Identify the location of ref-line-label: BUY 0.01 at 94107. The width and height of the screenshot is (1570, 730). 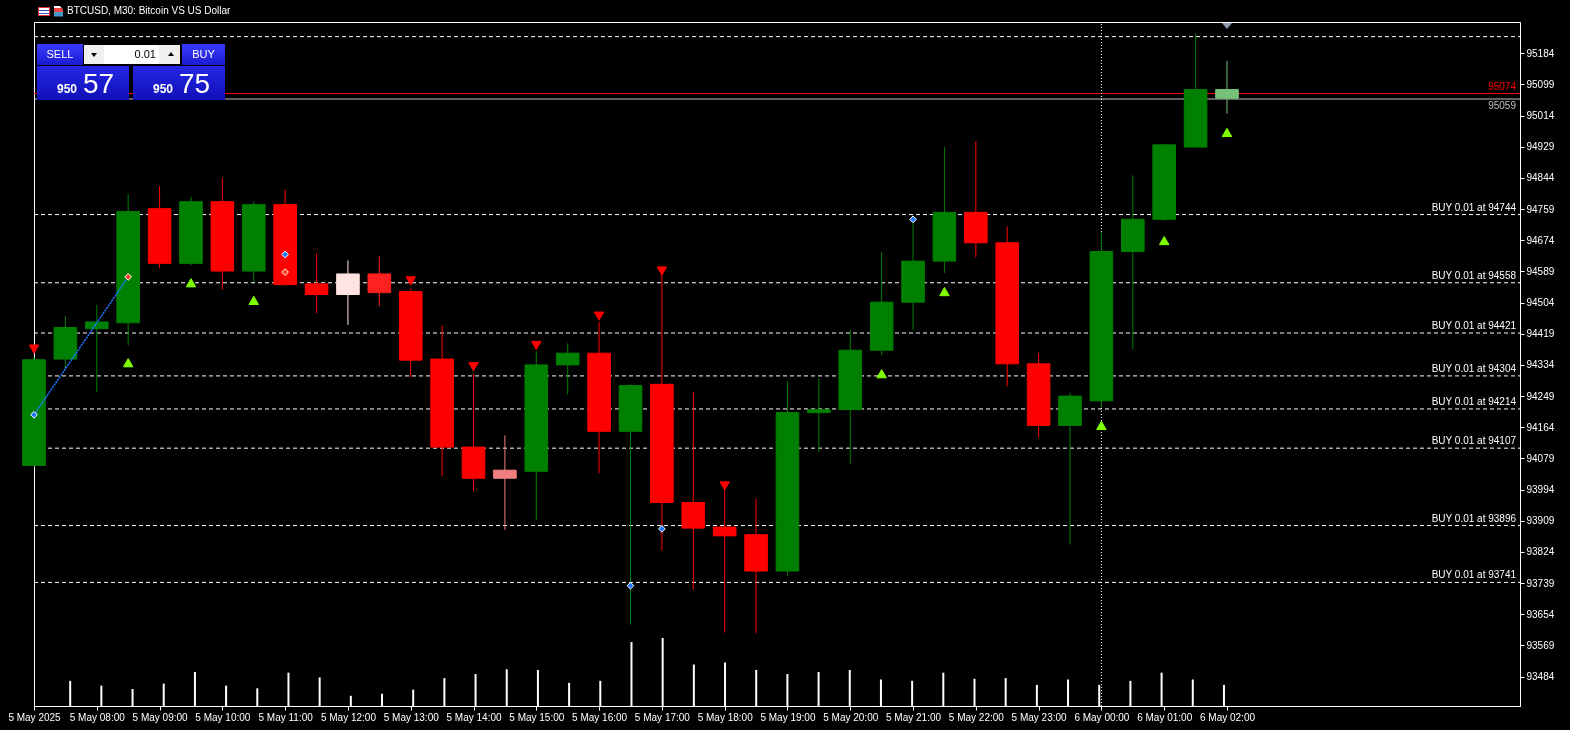
(1474, 441).